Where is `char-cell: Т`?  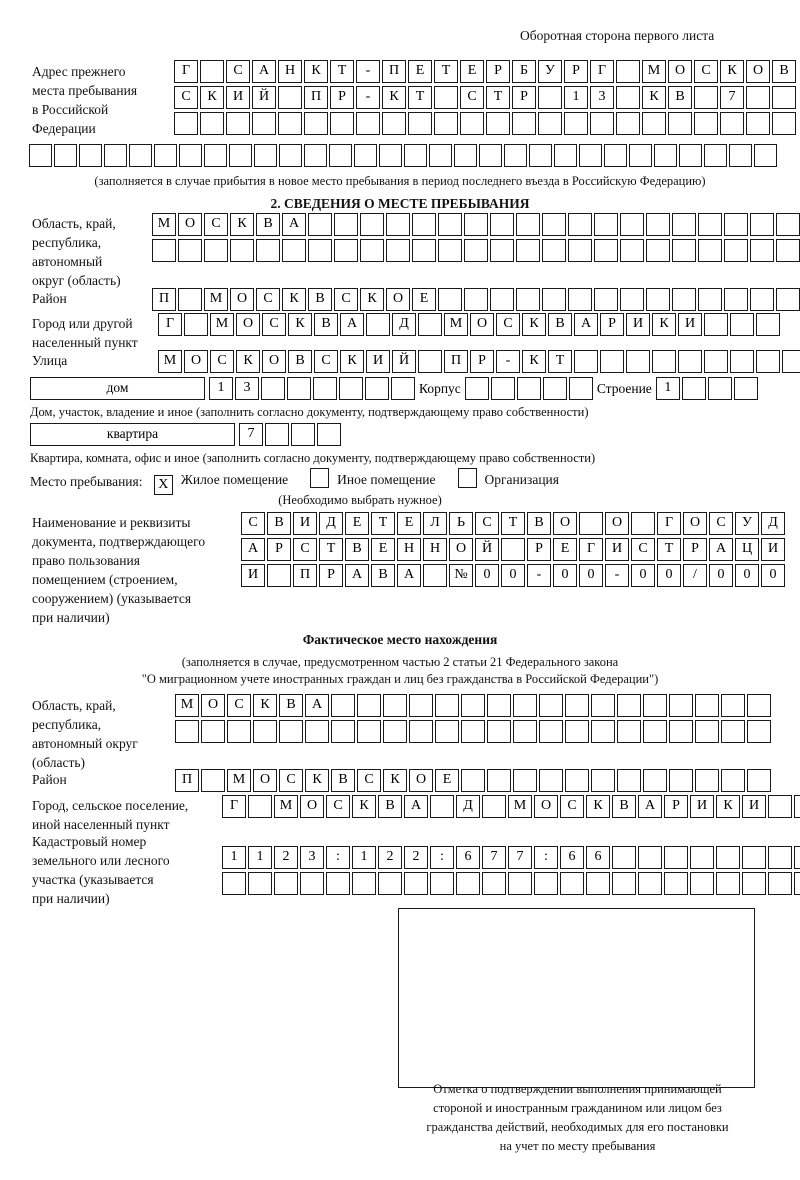
char-cell: Т is located at coordinates (342, 71).